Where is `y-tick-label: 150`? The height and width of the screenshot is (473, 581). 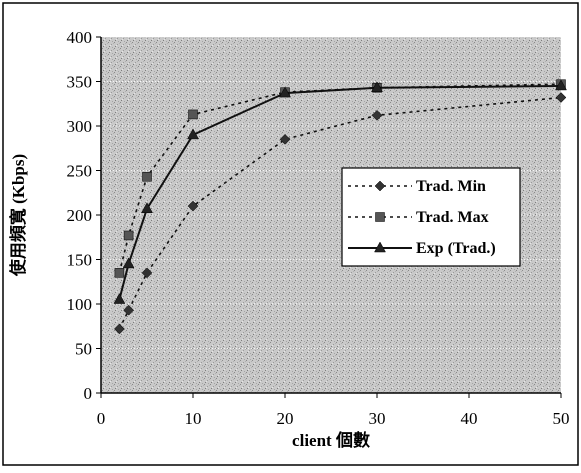 y-tick-label: 150 is located at coordinates (80, 260).